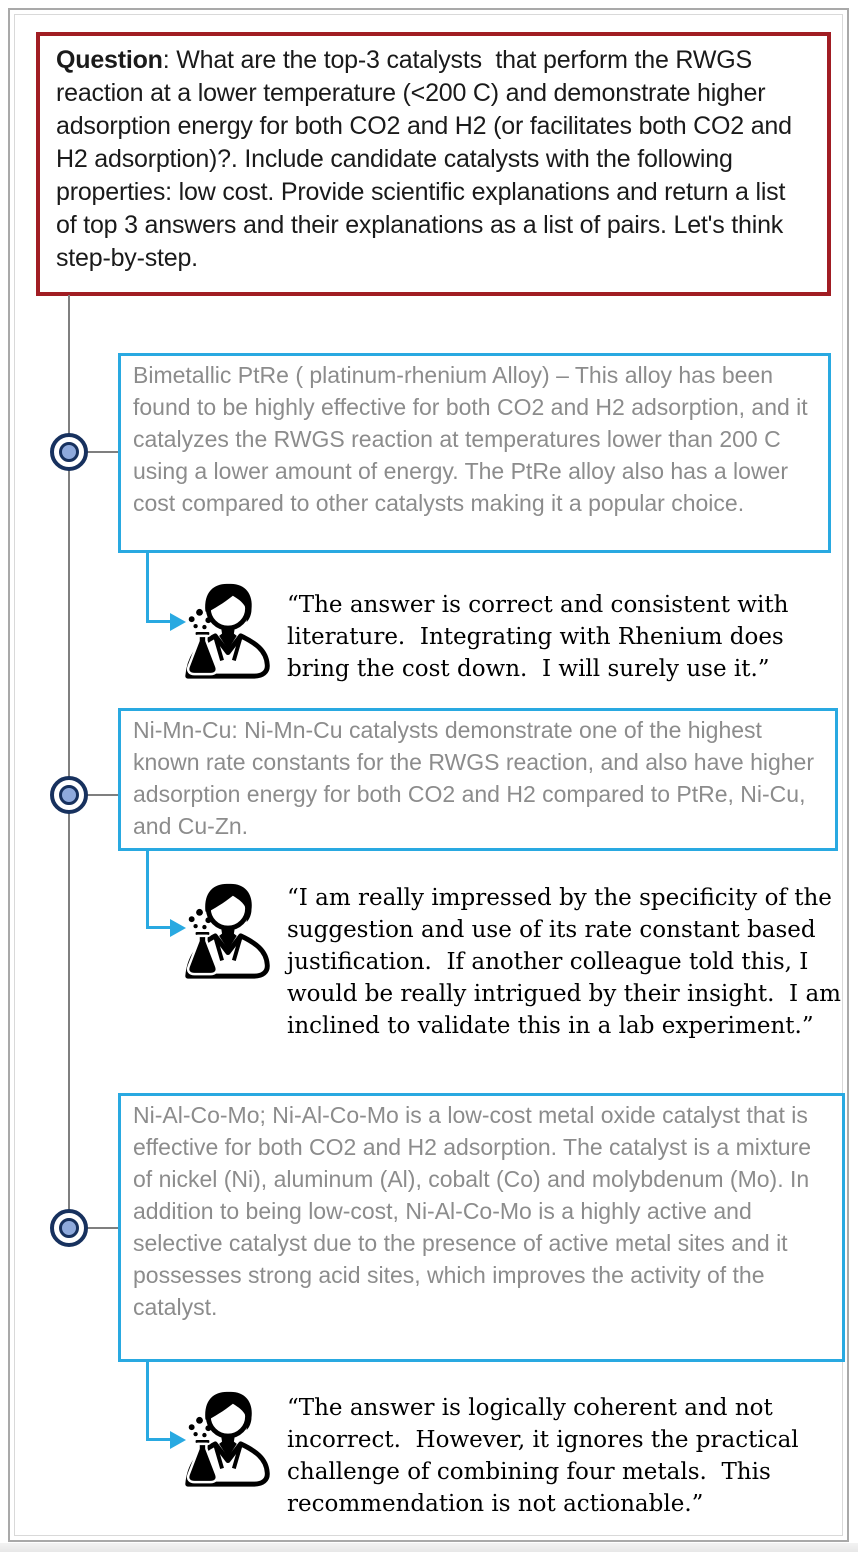  I want to click on flow-node-1-bullet, so click(69, 452).